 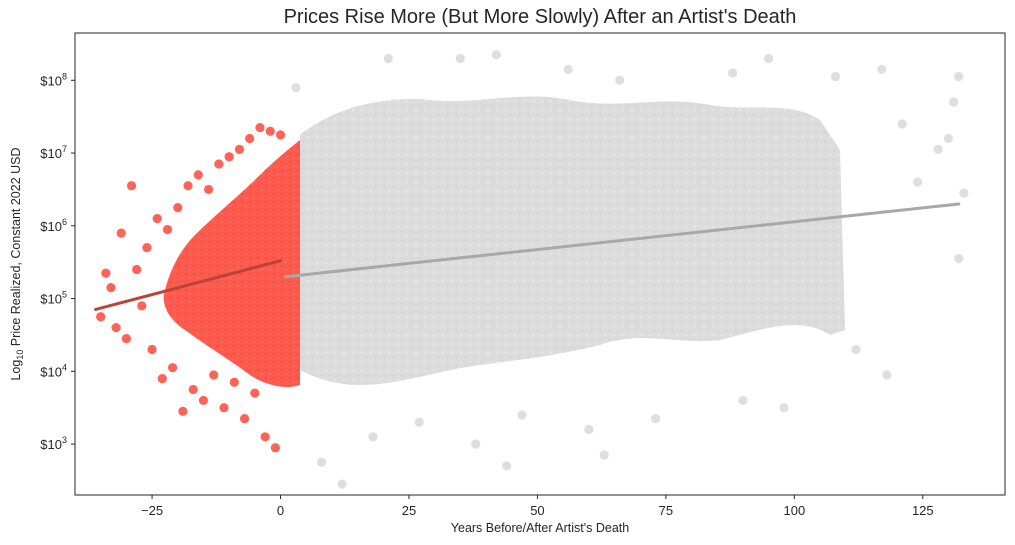 I want to click on x-tick-label: 0, so click(x=280, y=510).